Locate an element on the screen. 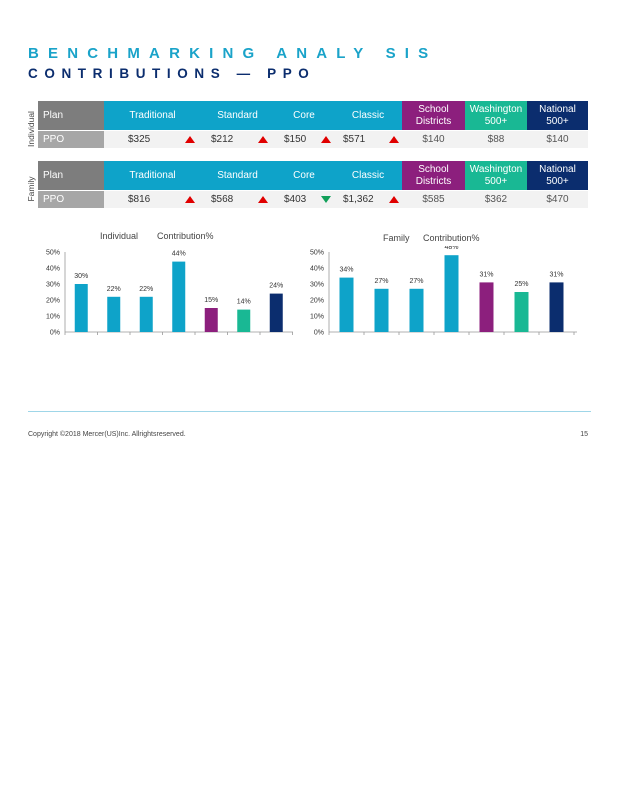  footer-divider is located at coordinates (309, 411).